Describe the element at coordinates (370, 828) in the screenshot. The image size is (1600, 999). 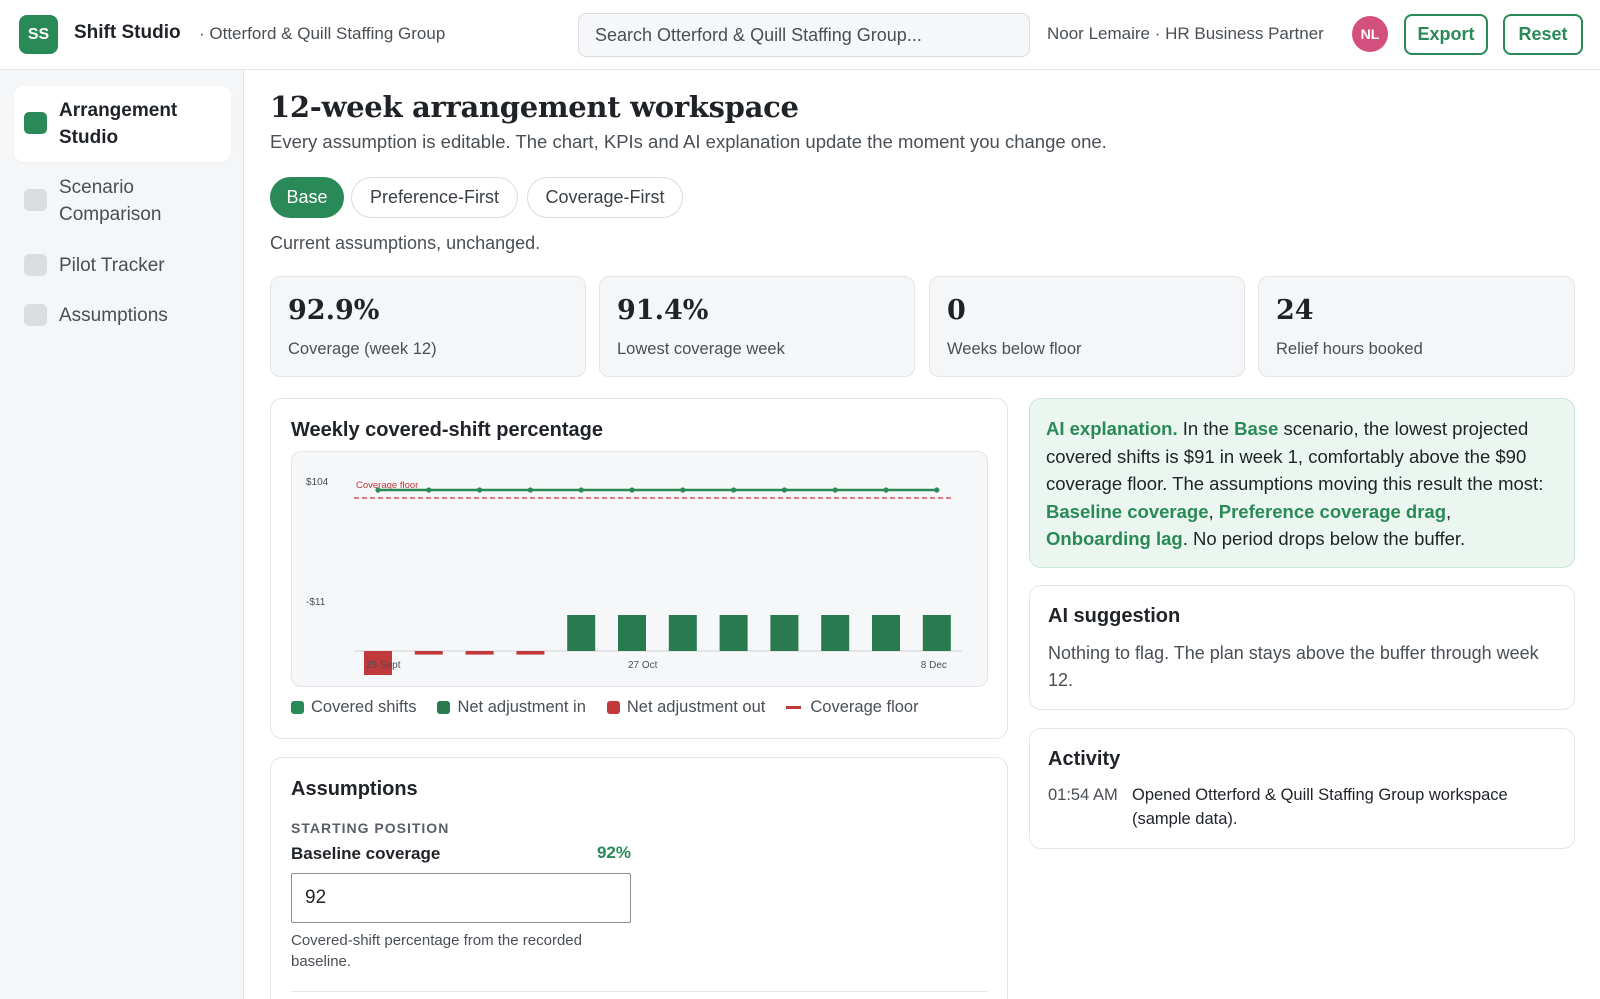
I see `section-heading: STARTING POSITION` at that location.